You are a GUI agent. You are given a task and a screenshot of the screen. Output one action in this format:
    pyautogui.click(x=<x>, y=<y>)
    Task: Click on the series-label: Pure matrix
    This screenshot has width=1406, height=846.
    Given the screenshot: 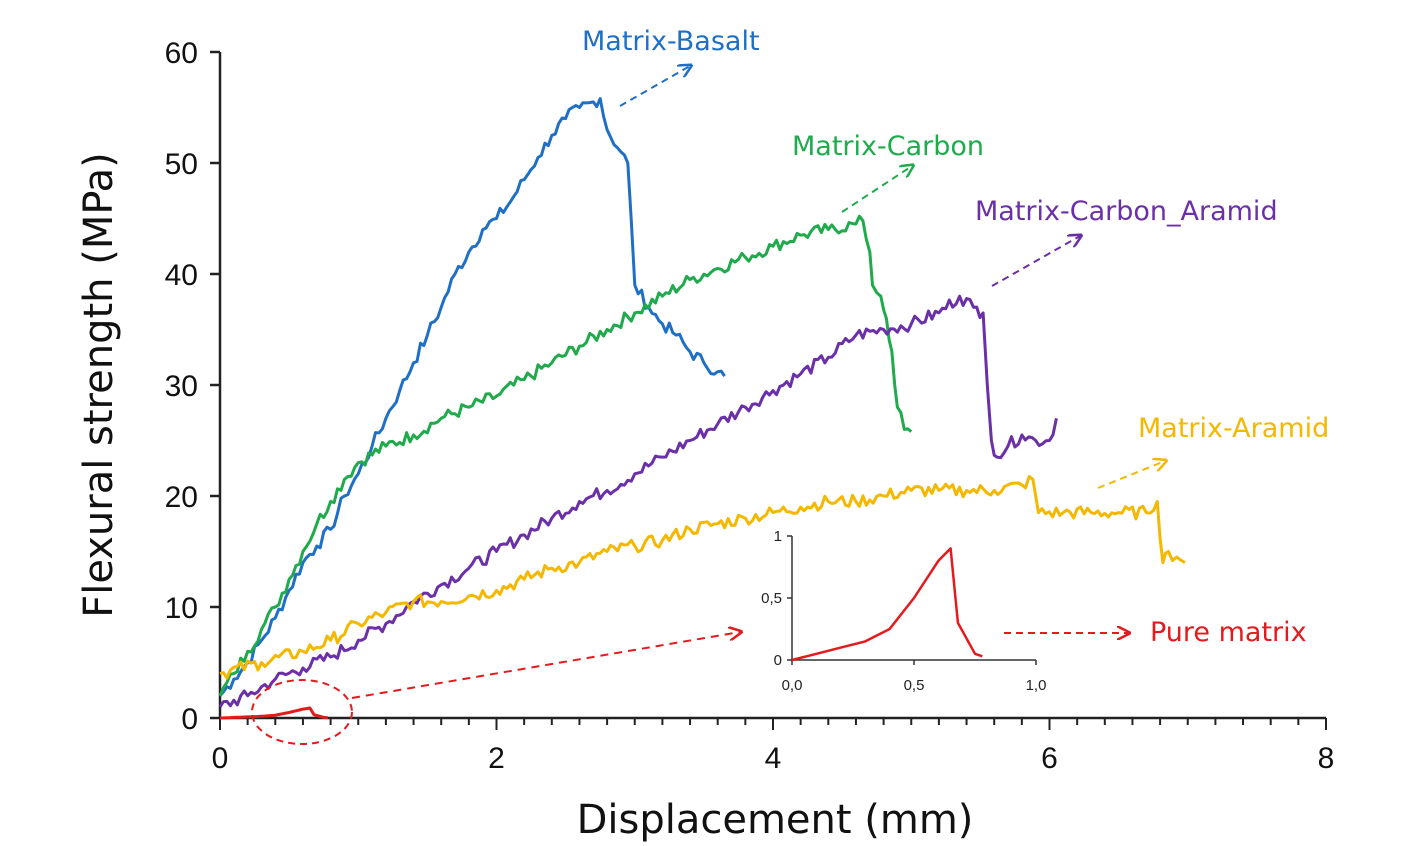 What is the action you would take?
    pyautogui.click(x=1228, y=632)
    